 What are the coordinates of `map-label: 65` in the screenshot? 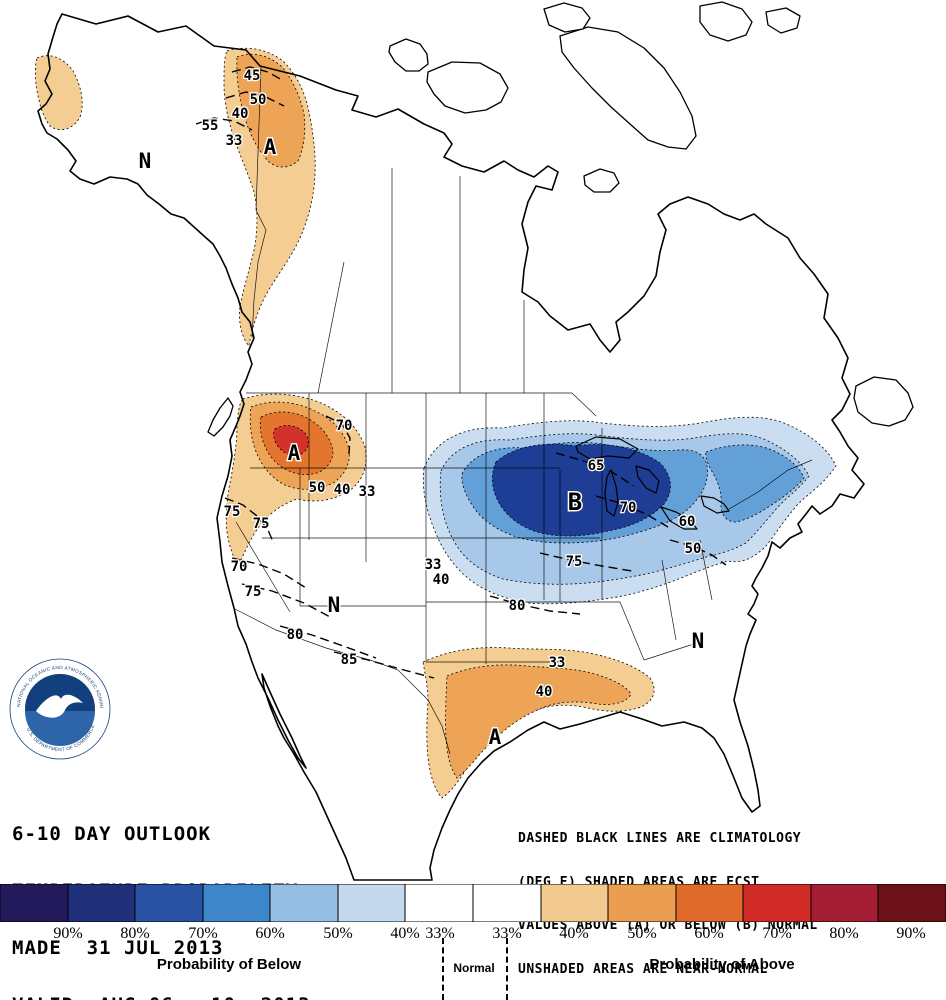 It's located at (596, 466).